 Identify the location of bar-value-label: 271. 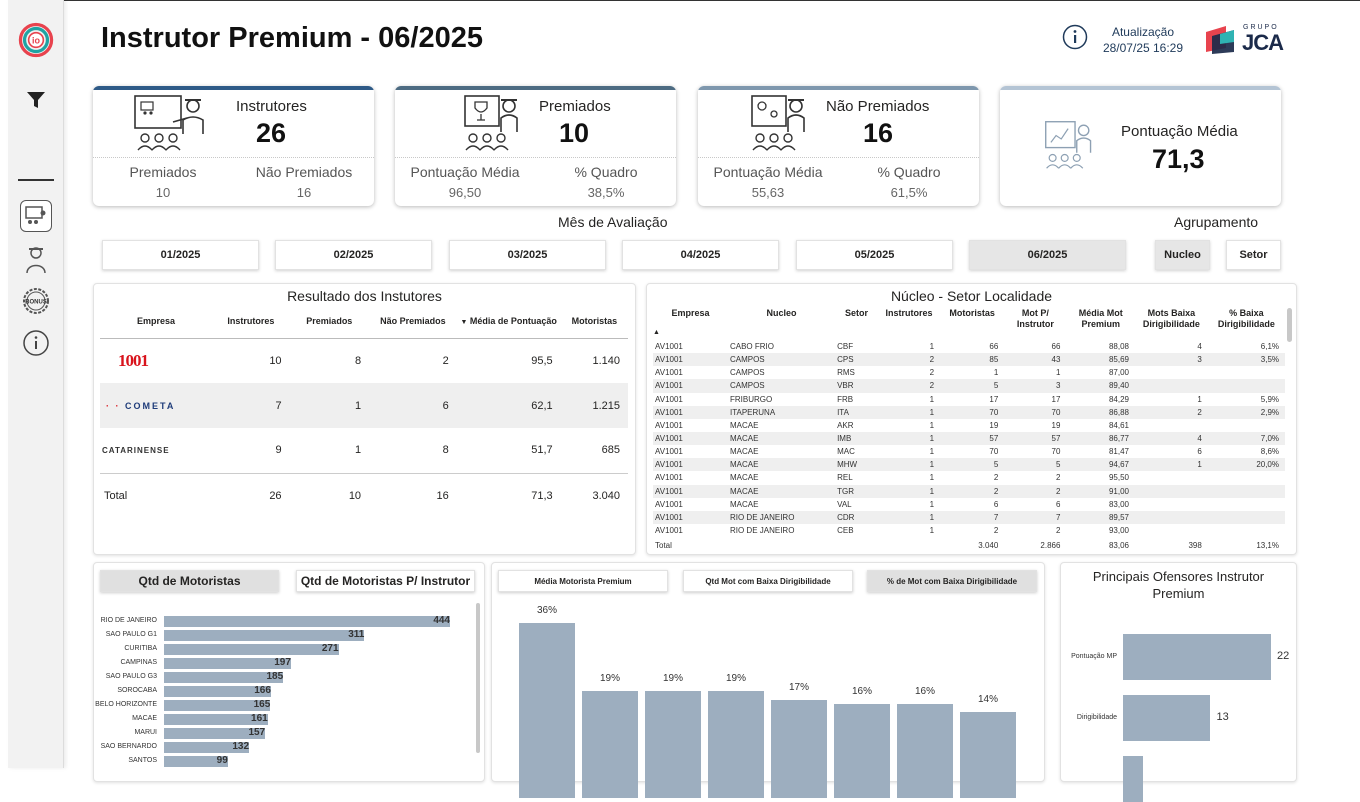
(330, 648).